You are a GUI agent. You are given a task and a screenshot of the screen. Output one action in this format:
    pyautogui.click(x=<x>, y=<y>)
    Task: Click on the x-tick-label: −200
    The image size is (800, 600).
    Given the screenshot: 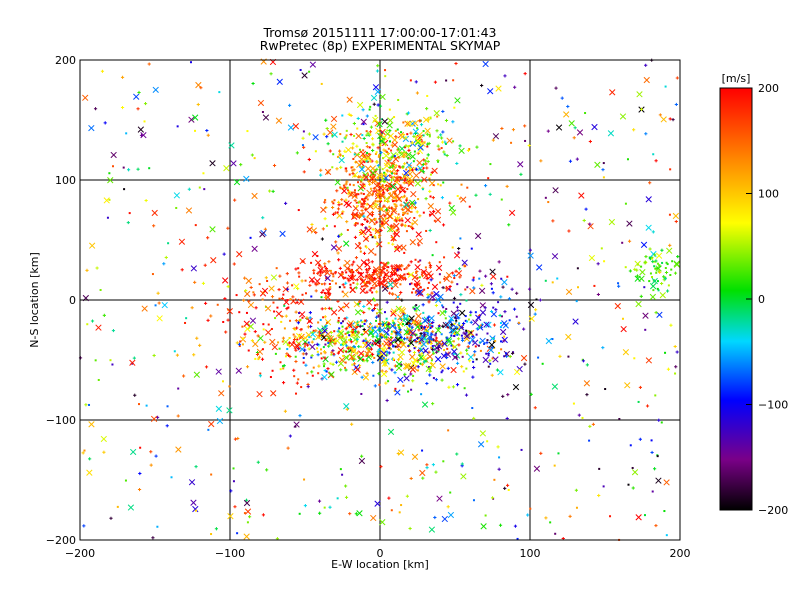 What is the action you would take?
    pyautogui.click(x=80, y=553)
    